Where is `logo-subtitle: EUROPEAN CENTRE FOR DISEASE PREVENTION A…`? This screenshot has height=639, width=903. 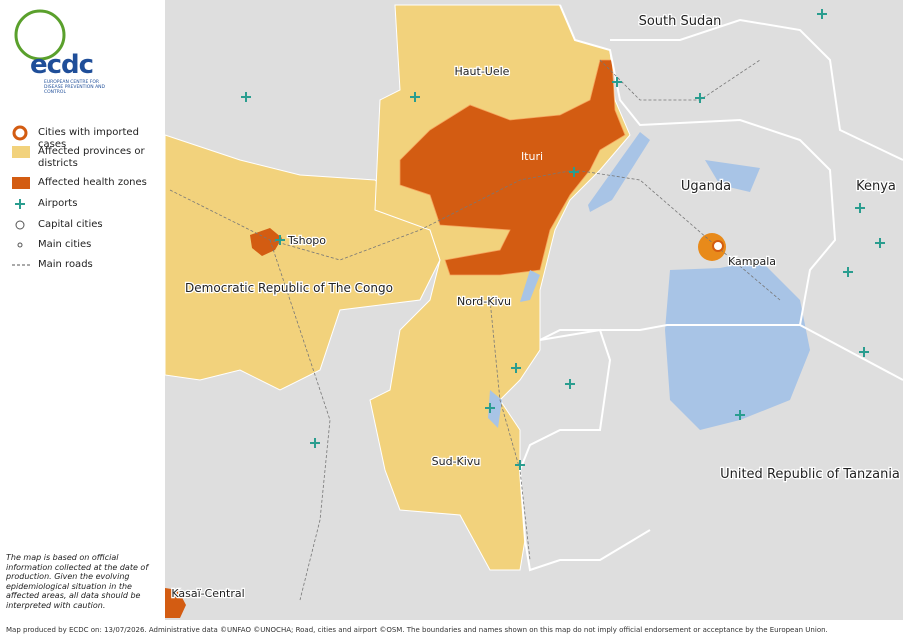 logo-subtitle: EUROPEAN CENTRE FOR DISEASE PREVENTION A… is located at coordinates (74, 87).